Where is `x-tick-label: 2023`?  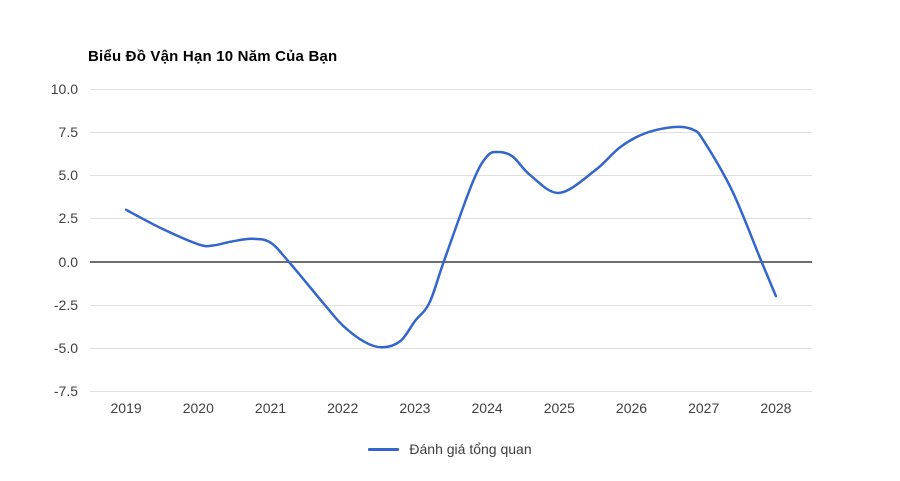 x-tick-label: 2023 is located at coordinates (415, 408).